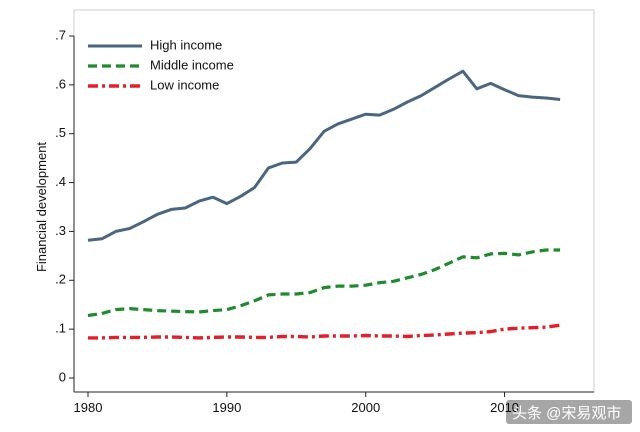  I want to click on y-tick-label: 0, so click(62, 376).